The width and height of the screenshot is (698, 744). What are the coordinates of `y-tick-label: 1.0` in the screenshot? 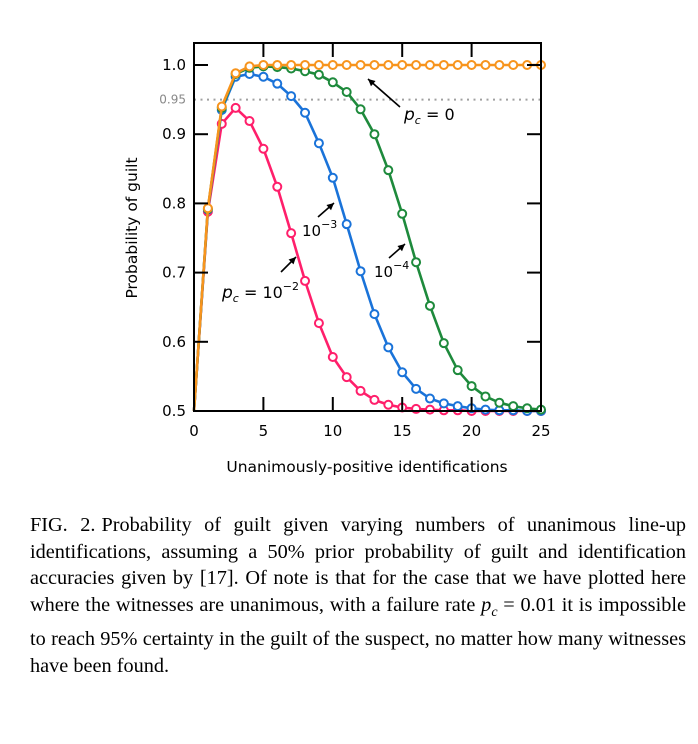 It's located at (174, 65).